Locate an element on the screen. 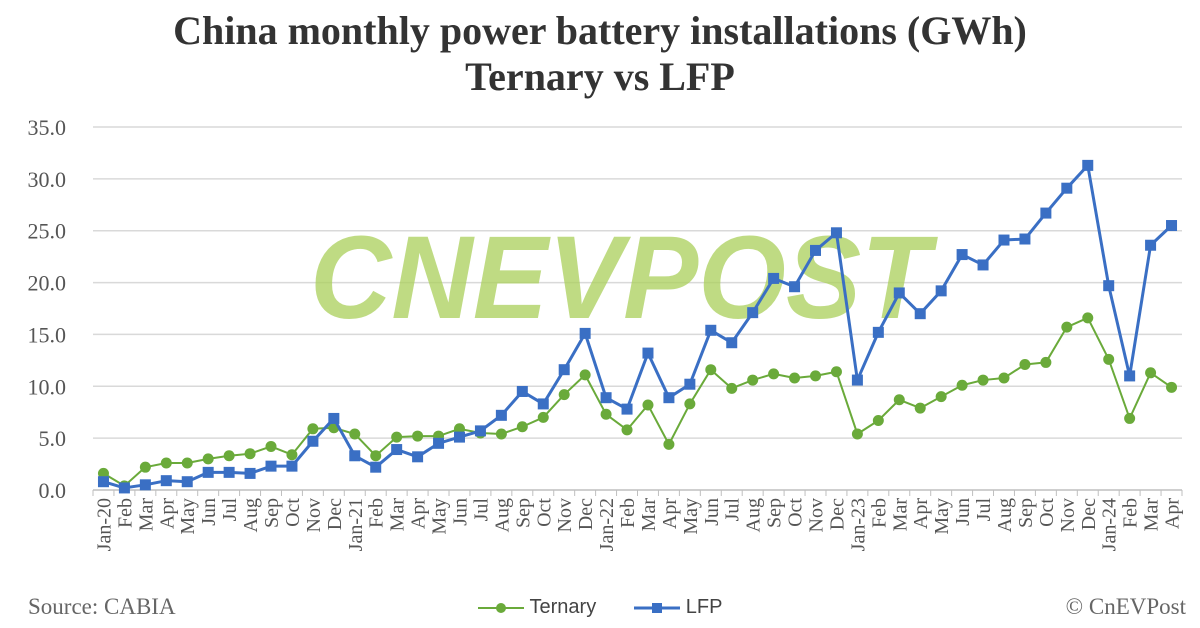 This screenshot has height=628, width=1200. x-tick-label: May is located at coordinates (188, 516).